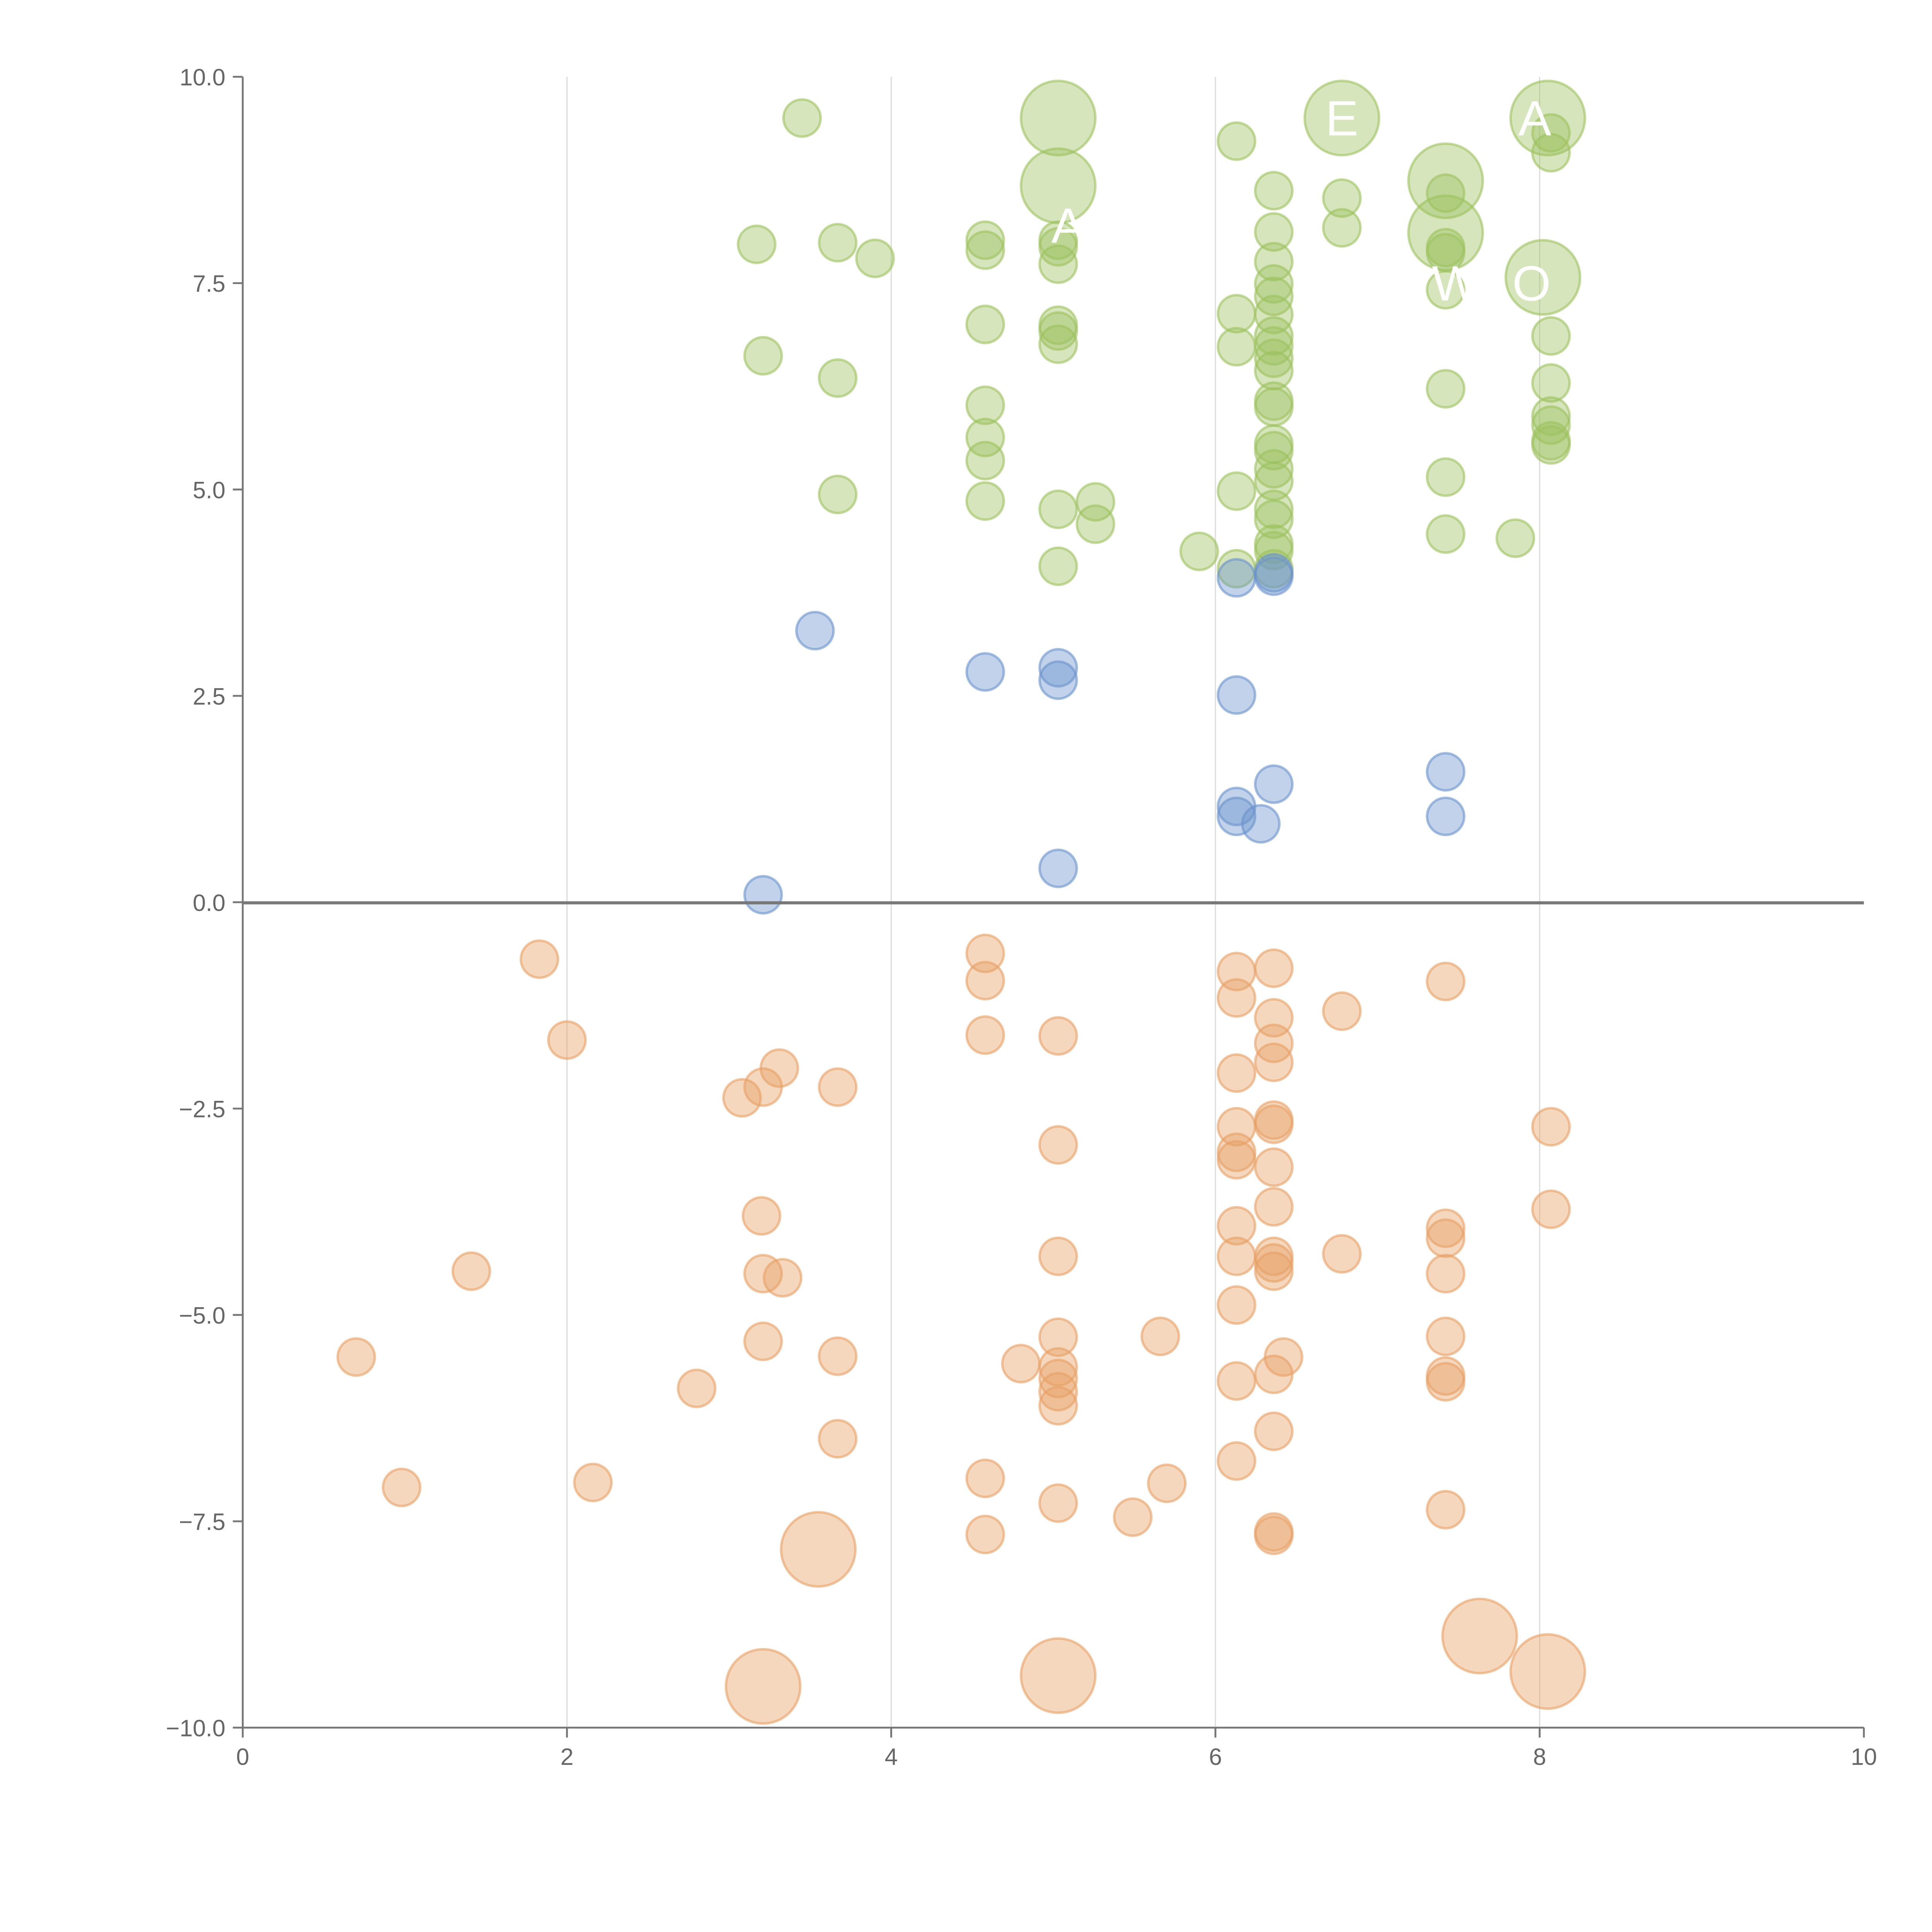 The width and height of the screenshot is (1932, 1932). What do you see at coordinates (1085, 225) in the screenshot?
I see `annotation-label: AC` at bounding box center [1085, 225].